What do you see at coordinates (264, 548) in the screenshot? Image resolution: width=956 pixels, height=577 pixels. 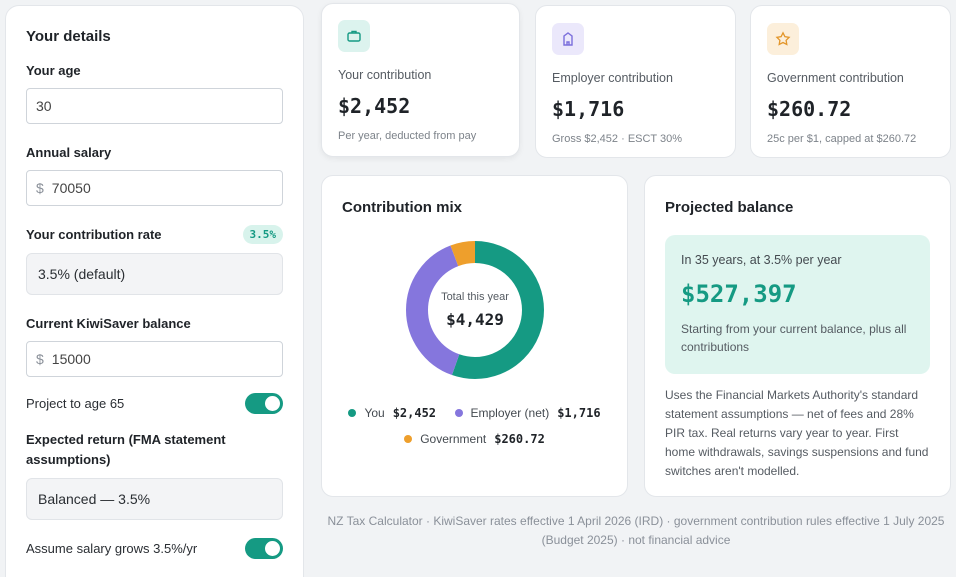 I see `salary-growth-toggle` at bounding box center [264, 548].